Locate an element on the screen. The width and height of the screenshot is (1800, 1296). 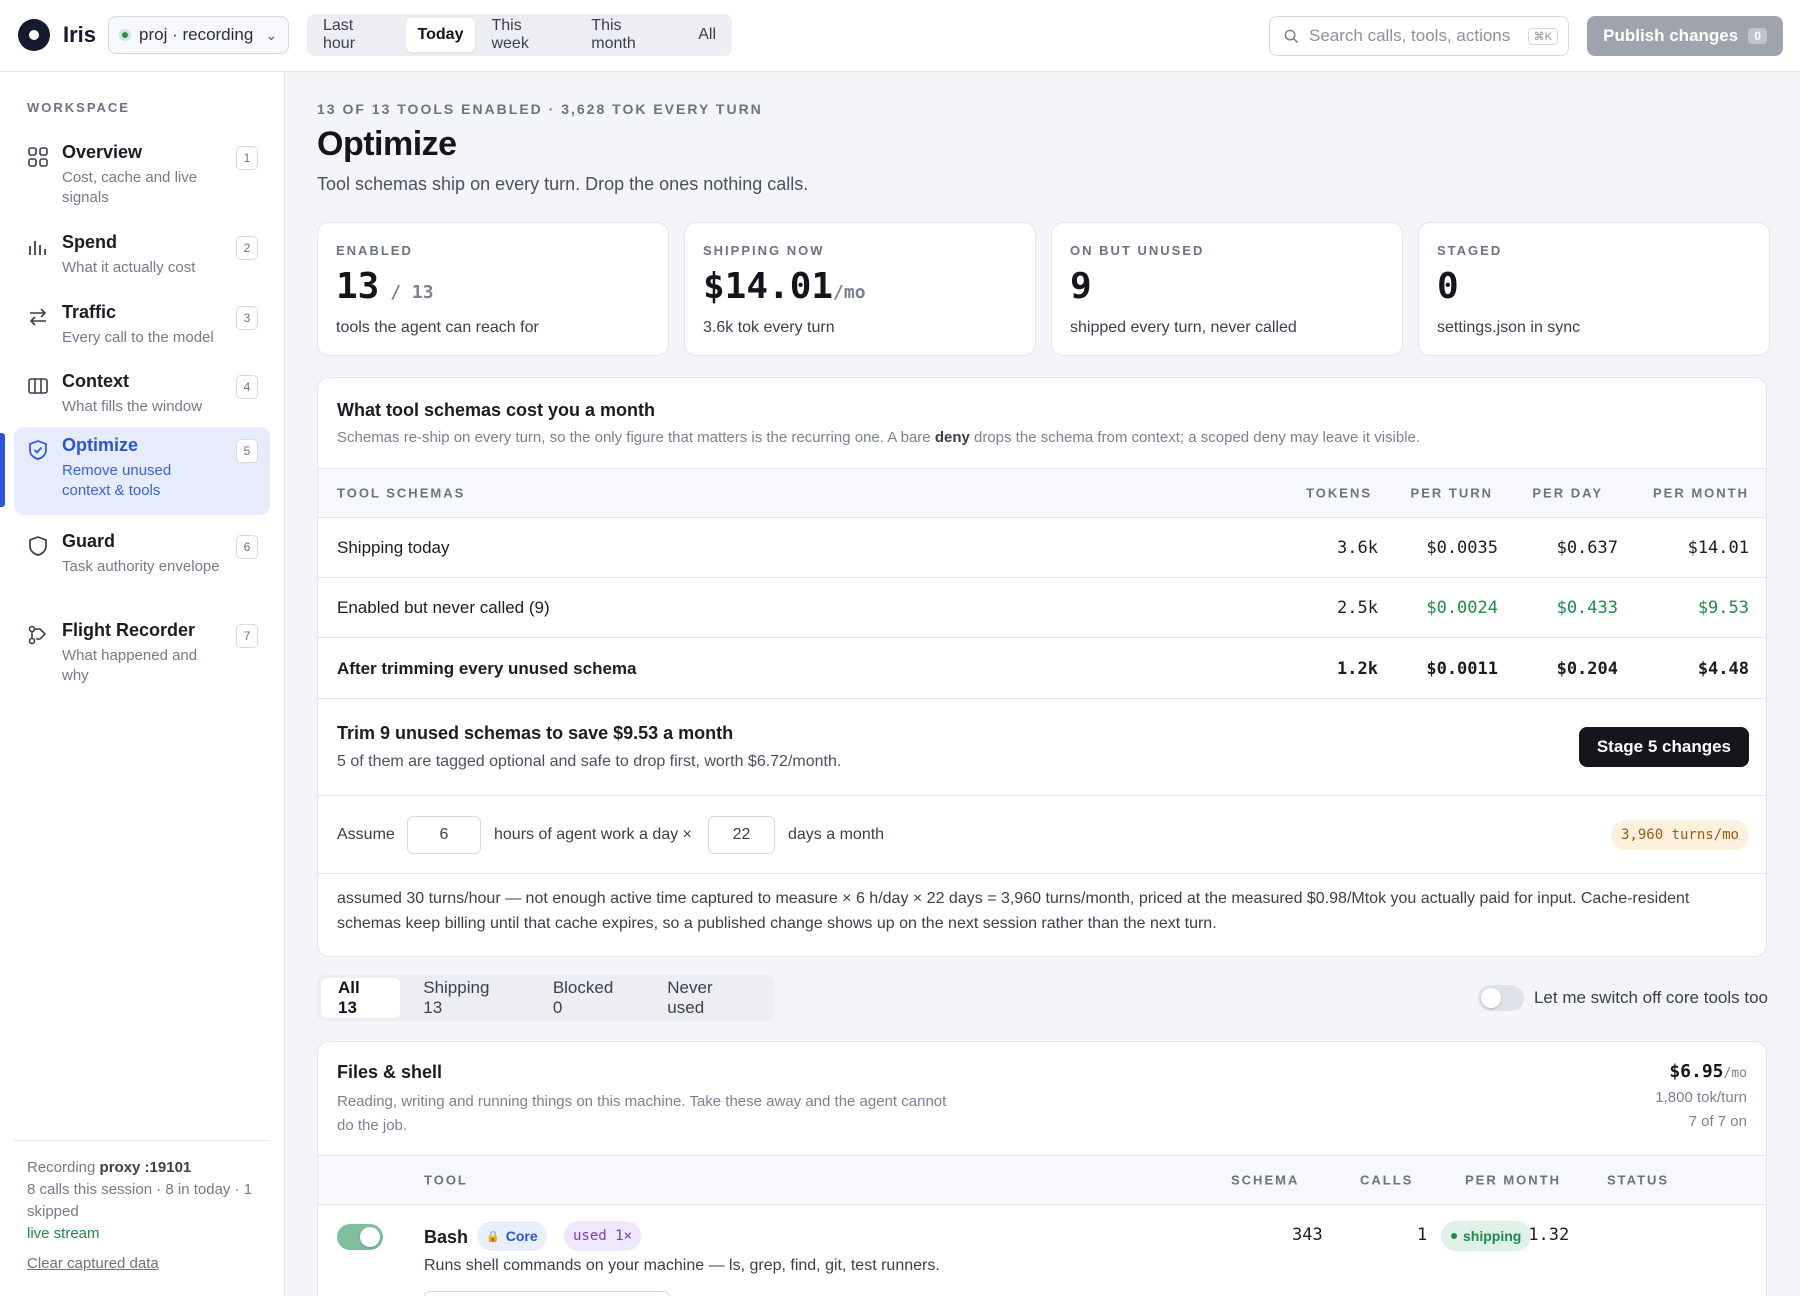
tab-this-month: This month is located at coordinates (613, 34).